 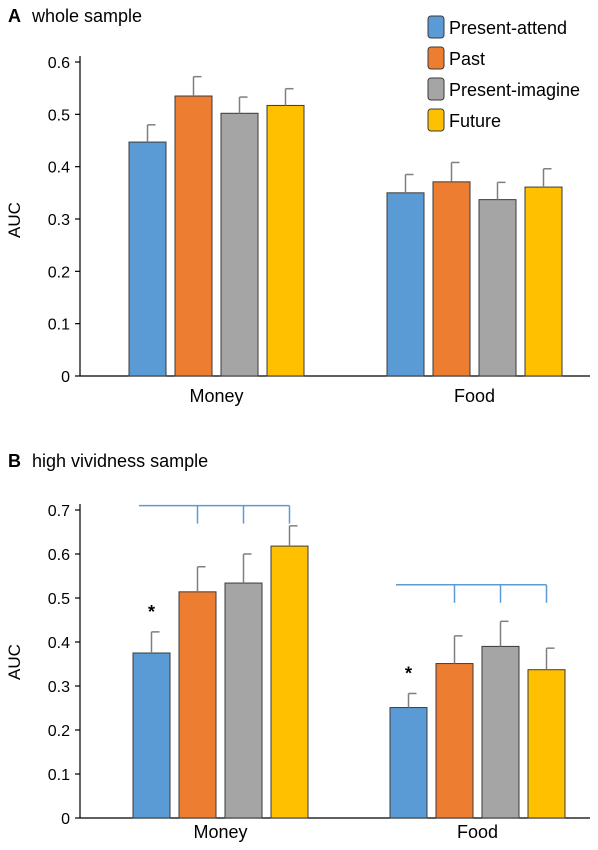 What do you see at coordinates (436, 58) in the screenshot?
I see `legend-swatch-past` at bounding box center [436, 58].